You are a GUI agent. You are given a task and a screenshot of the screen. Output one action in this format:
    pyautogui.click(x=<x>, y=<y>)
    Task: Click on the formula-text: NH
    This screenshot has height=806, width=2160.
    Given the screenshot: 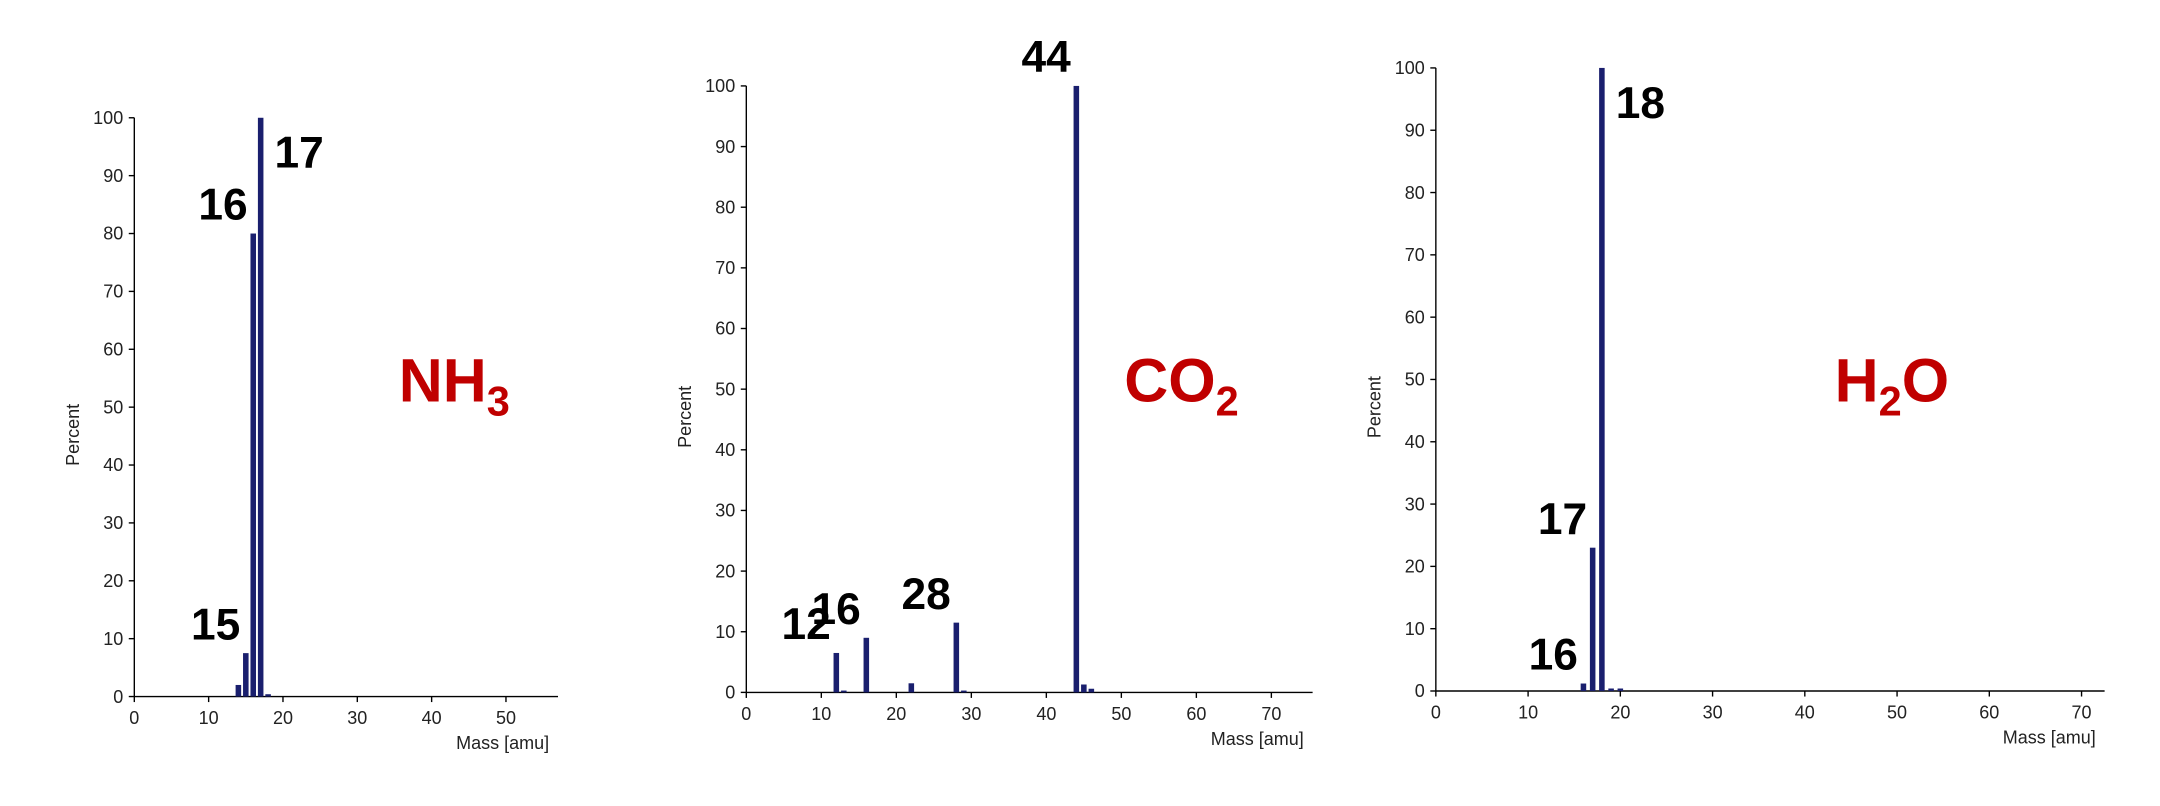 What is the action you would take?
    pyautogui.click(x=443, y=381)
    